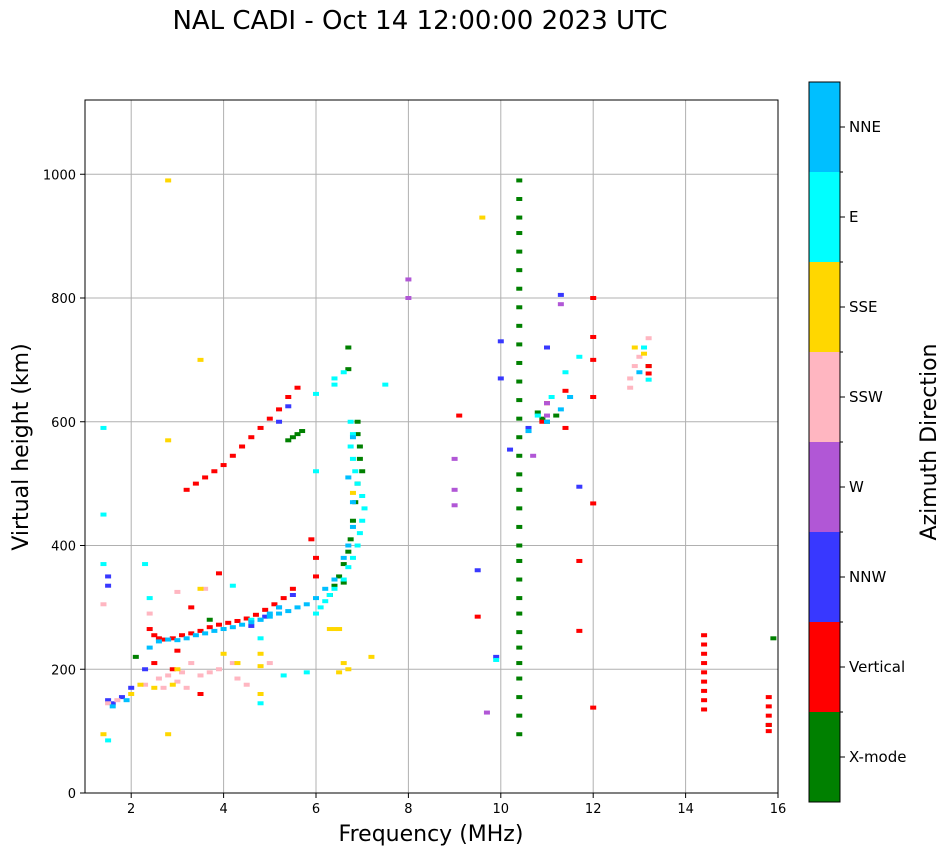 This screenshot has width=951, height=856. Describe the element at coordinates (223, 809) in the screenshot. I see `x-tick-label: 4` at that location.